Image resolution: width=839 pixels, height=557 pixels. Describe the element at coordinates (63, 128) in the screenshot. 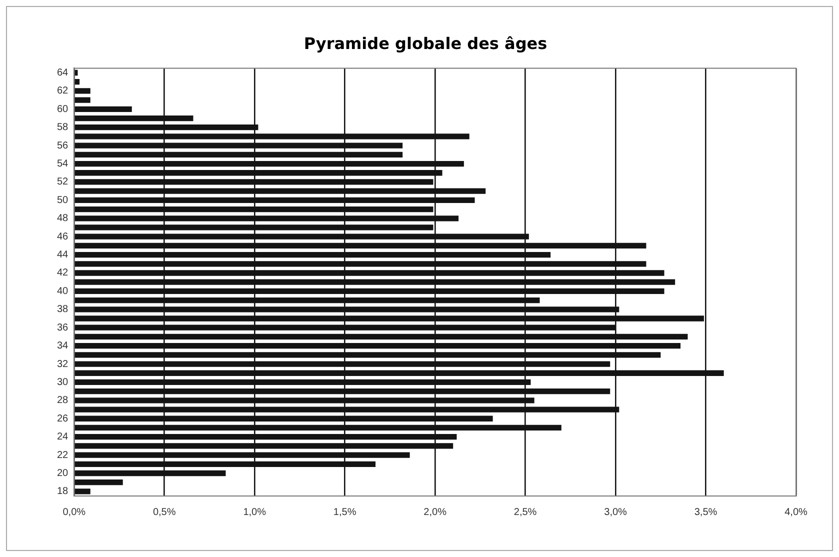

I see `y-tick-label: 58` at that location.